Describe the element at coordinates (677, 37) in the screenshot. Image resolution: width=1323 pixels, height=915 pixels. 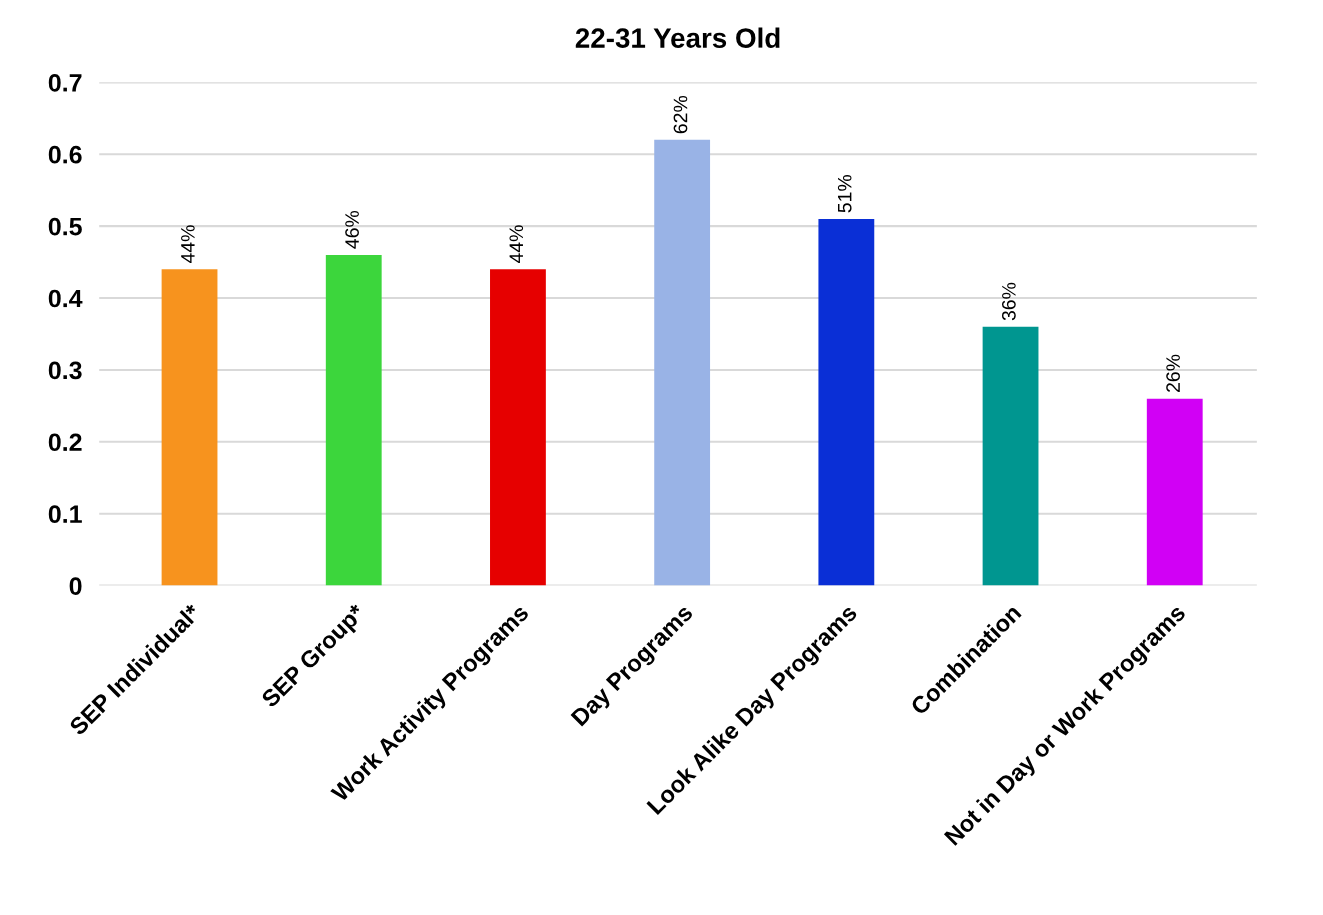
I see `chart-title: 22-31 Years Old` at that location.